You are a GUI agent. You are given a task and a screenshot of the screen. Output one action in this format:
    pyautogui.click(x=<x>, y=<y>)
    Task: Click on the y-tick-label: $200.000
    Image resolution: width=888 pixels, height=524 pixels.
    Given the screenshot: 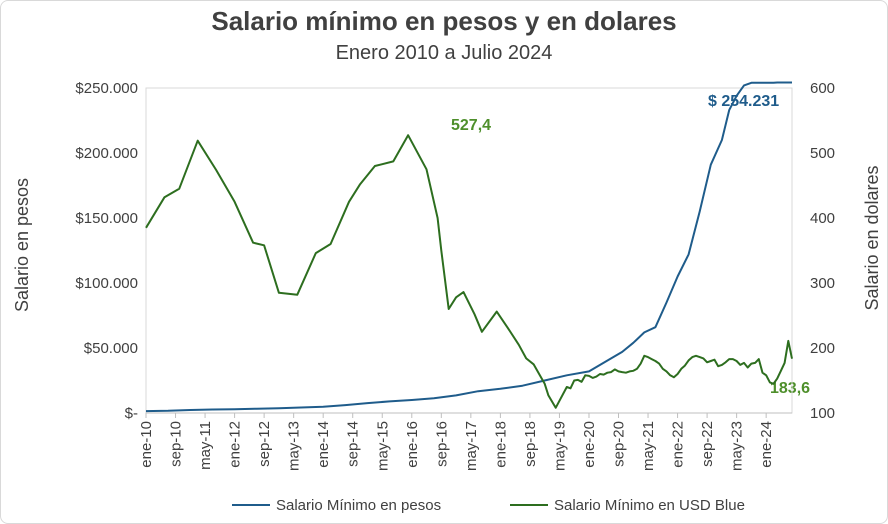 What is the action you would take?
    pyautogui.click(x=106, y=153)
    